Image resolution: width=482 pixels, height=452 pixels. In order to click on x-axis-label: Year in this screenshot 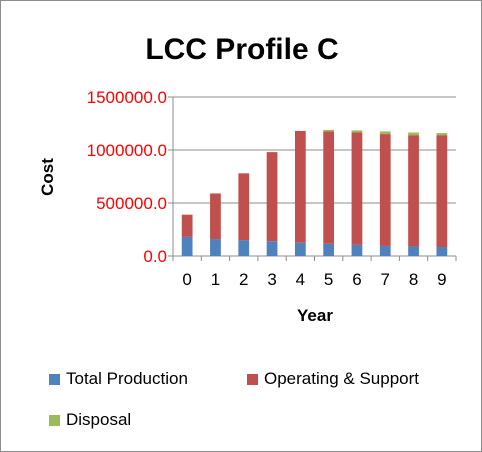, I will do `click(315, 315)`.